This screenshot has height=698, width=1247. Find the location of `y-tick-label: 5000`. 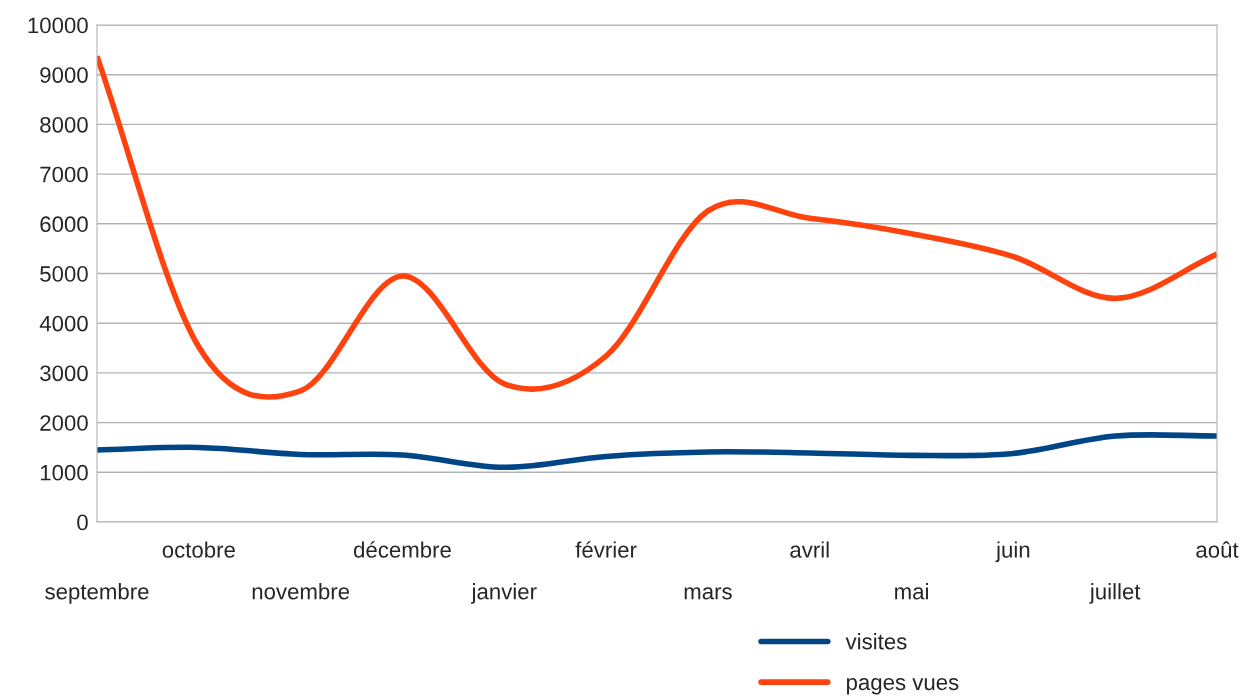

y-tick-label: 5000 is located at coordinates (64, 274).